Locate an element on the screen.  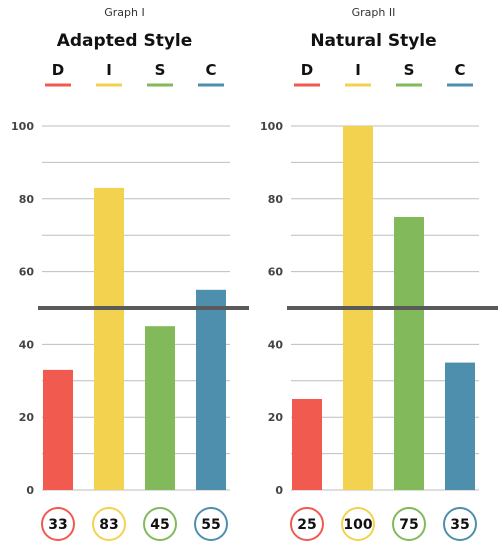
score-value: 75 is located at coordinates (408, 525).